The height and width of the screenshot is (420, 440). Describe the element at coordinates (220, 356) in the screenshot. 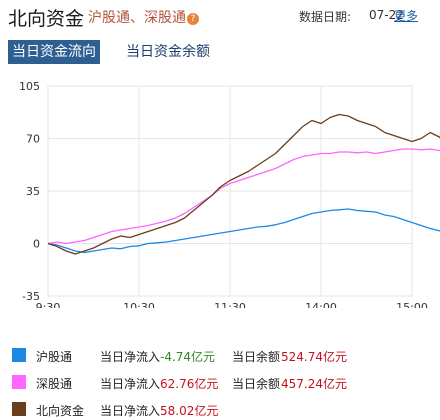

I see `legend-row-hgt: 沪股通 当日净流入 -4.74亿元 当日余额 524.74亿元` at that location.